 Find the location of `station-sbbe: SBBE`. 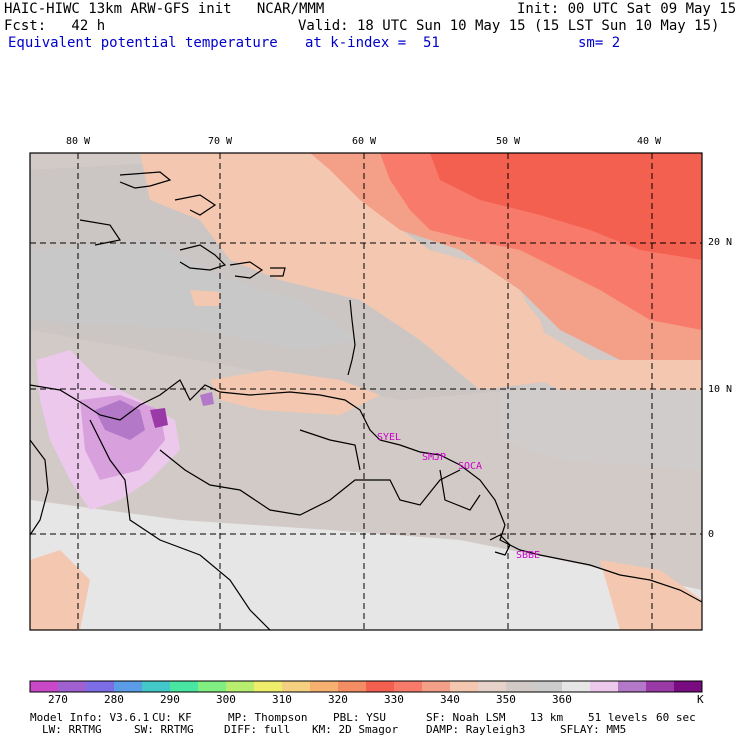

station-sbbe: SBBE is located at coordinates (528, 555).